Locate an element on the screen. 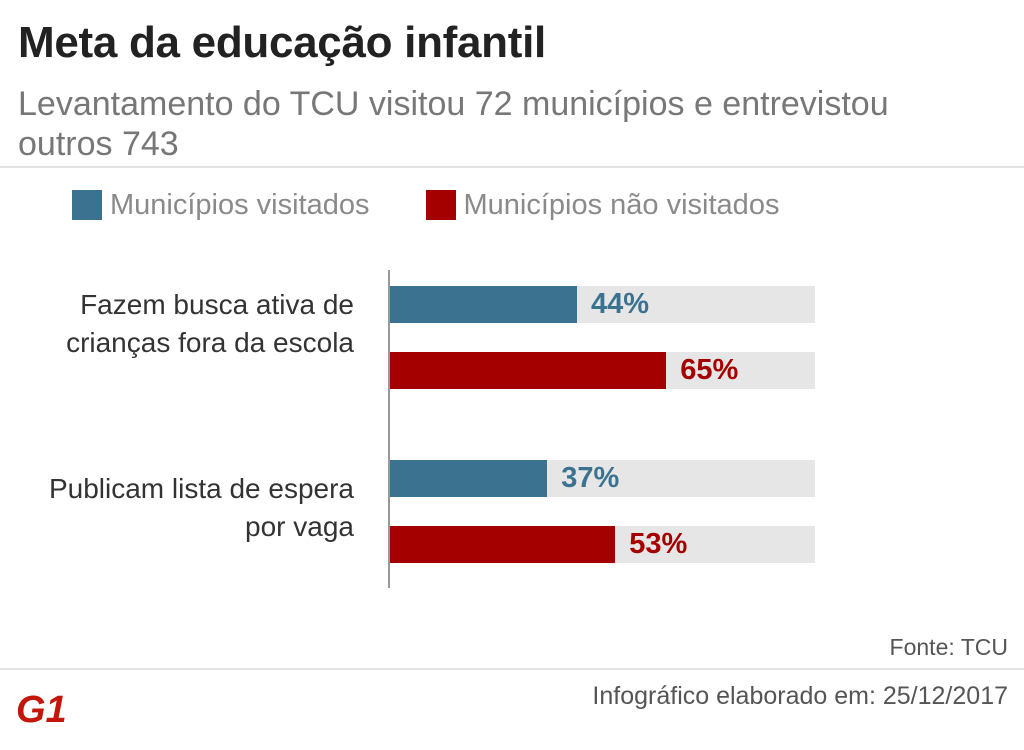  bar-track-busca-ativa-visitados: 44% is located at coordinates (602, 304).